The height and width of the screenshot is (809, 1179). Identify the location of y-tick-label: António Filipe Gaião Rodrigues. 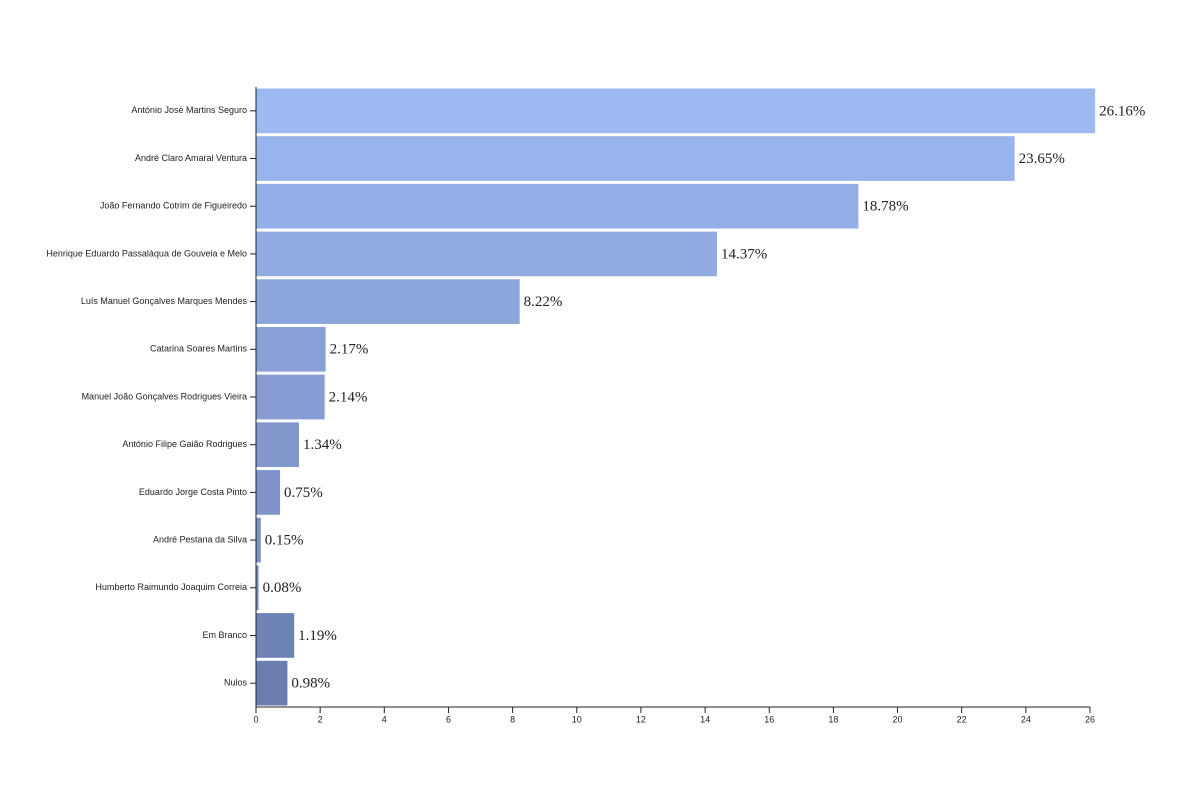
(184, 444).